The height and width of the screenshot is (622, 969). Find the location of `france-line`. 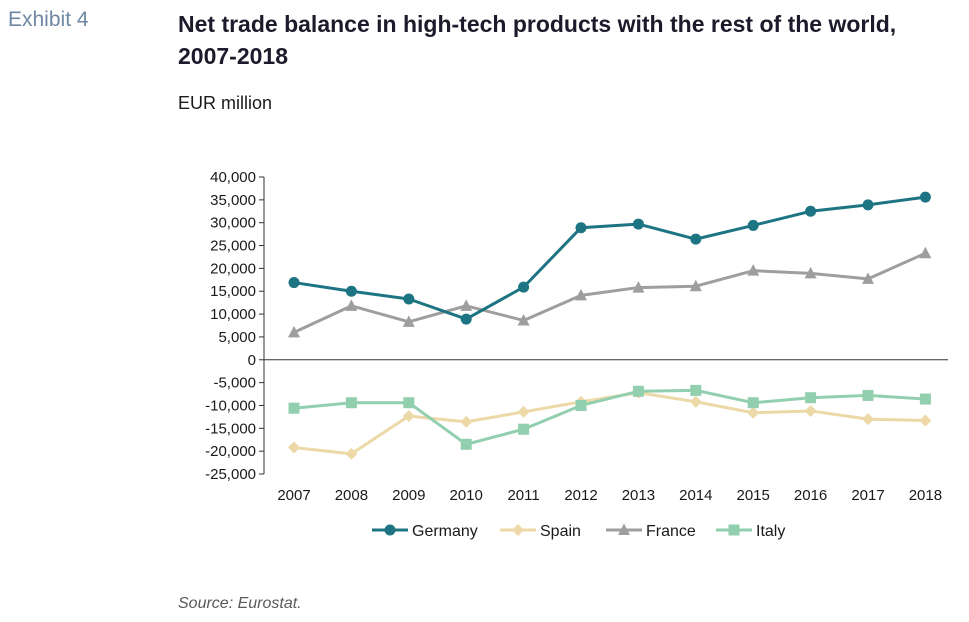

france-line is located at coordinates (610, 292).